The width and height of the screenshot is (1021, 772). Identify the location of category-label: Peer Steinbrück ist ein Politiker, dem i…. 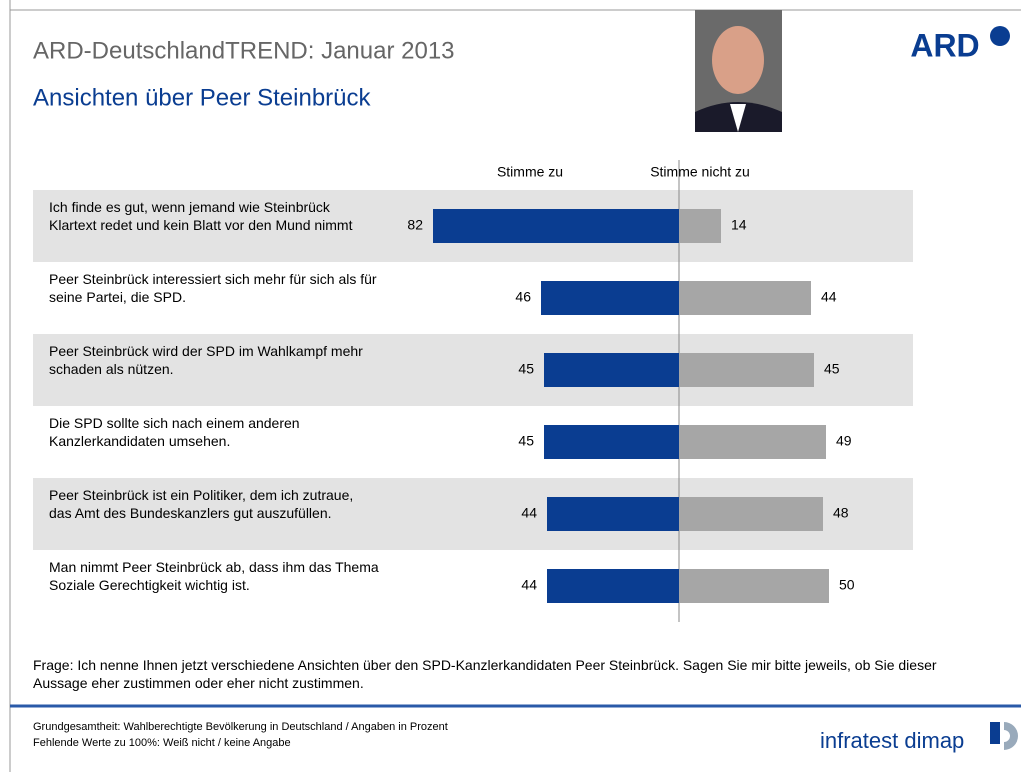
(201, 504).